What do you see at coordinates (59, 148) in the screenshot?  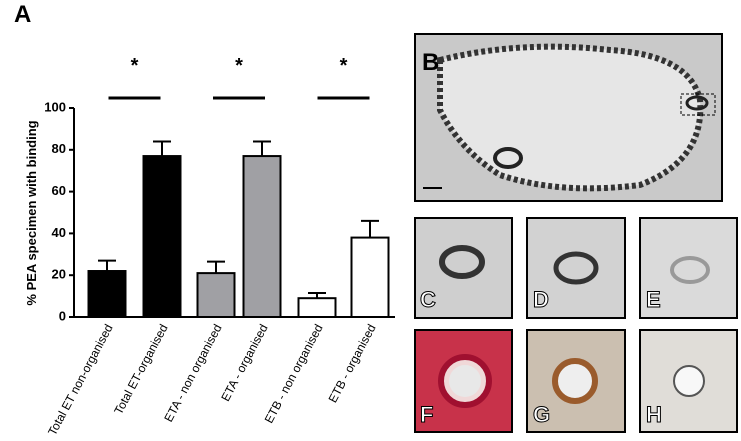 I see `y-tick-label: 80` at bounding box center [59, 148].